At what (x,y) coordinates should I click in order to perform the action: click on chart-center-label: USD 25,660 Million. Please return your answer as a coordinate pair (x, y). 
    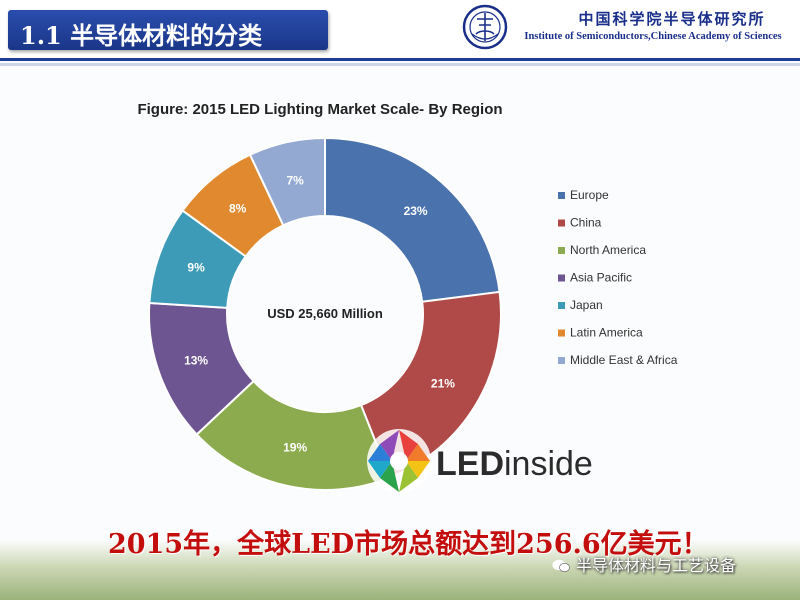
    Looking at the image, I should click on (325, 313).